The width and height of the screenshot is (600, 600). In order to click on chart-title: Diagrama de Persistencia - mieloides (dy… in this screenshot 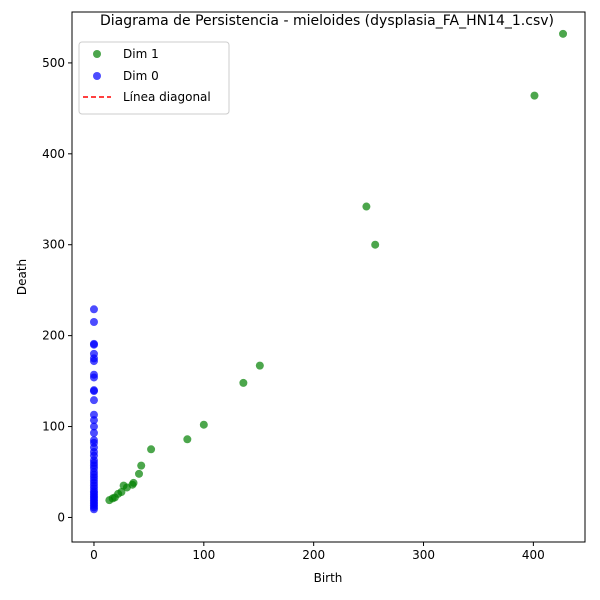, I will do `click(327, 21)`.